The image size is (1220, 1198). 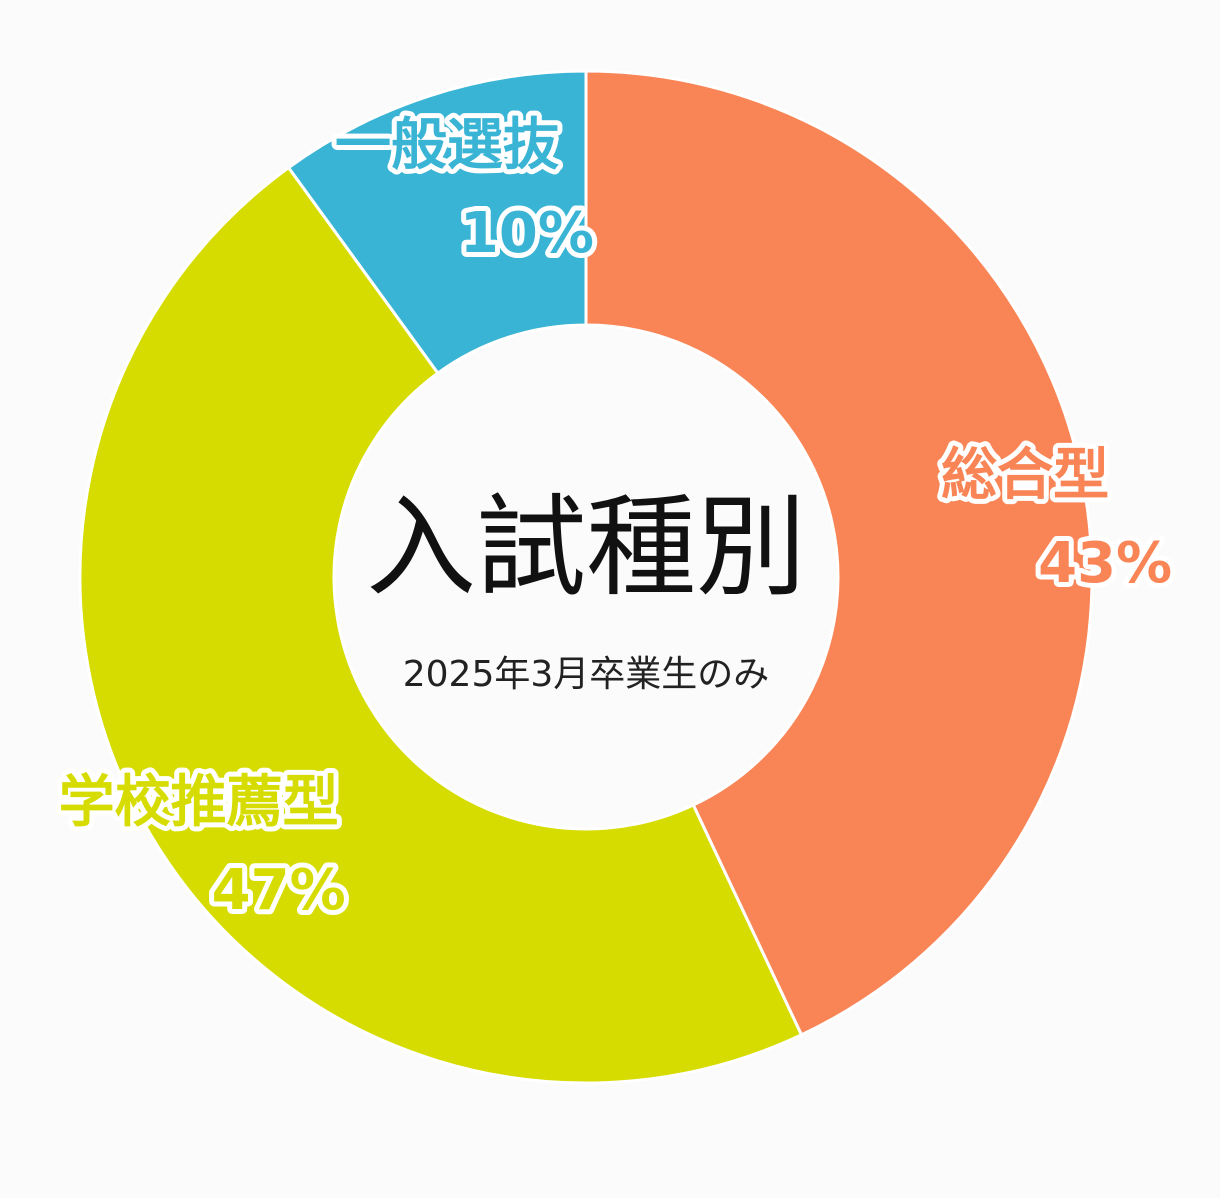 I want to click on slice-label: 一般選抜, so click(x=447, y=145).